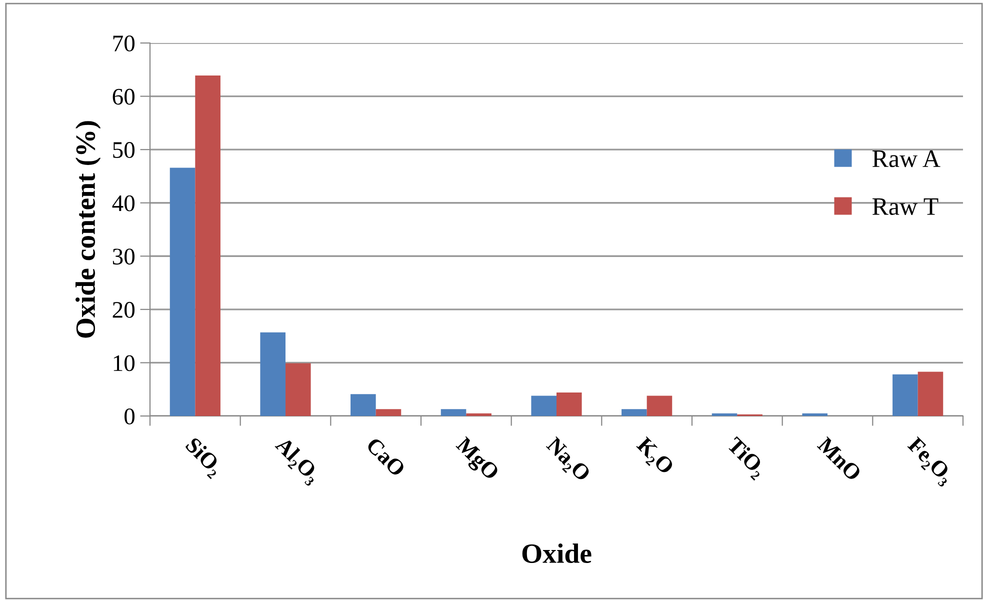 The image size is (988, 601). I want to click on y-tick-label: 60, so click(123, 96).